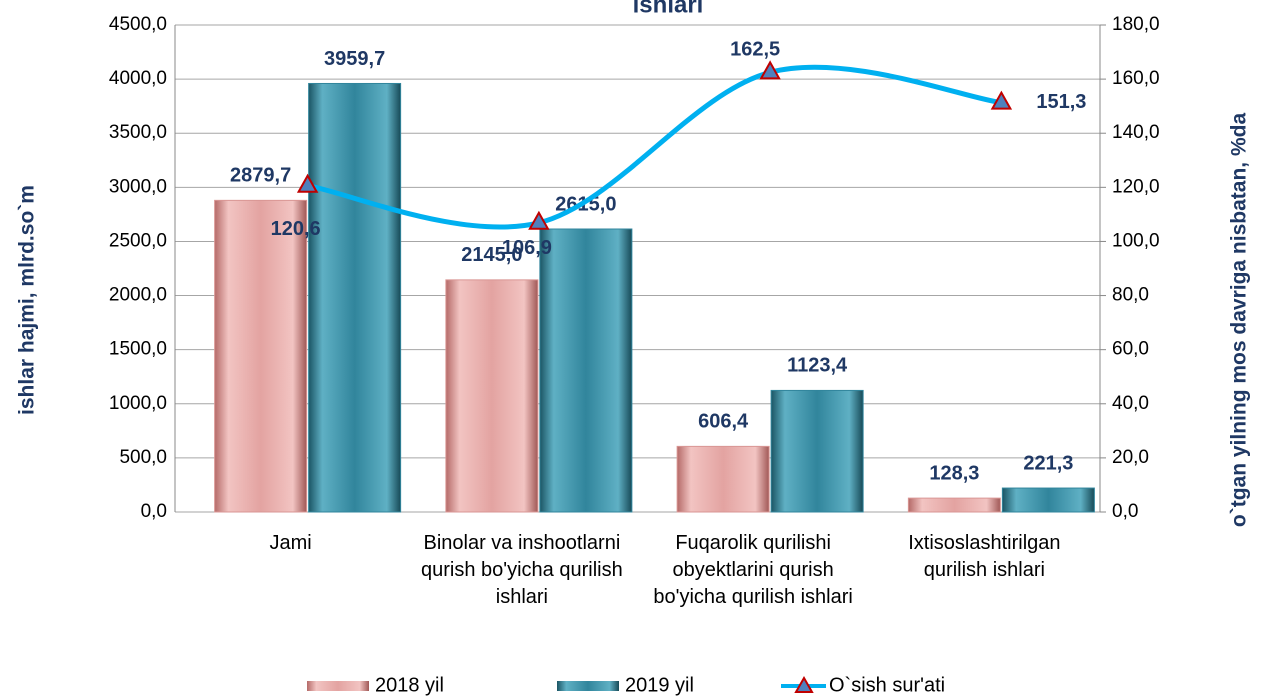 The image size is (1262, 699). What do you see at coordinates (154, 511) in the screenshot?
I see `y-tick-label: 0,0` at bounding box center [154, 511].